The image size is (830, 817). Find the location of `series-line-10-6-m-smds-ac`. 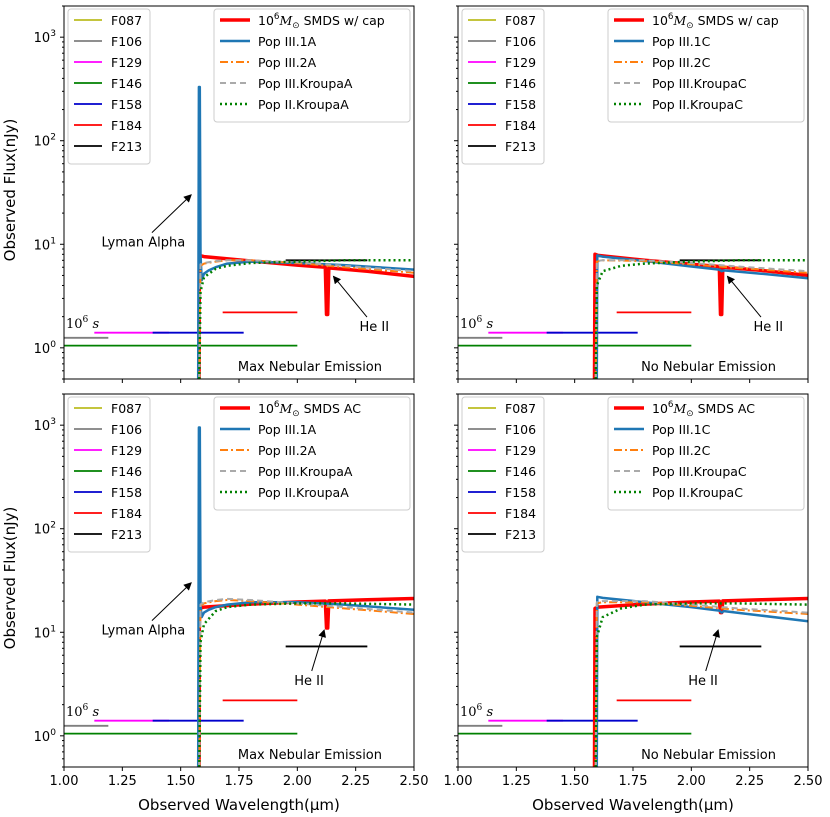

series-line-10-6-m-smds-ac is located at coordinates (305, 681).